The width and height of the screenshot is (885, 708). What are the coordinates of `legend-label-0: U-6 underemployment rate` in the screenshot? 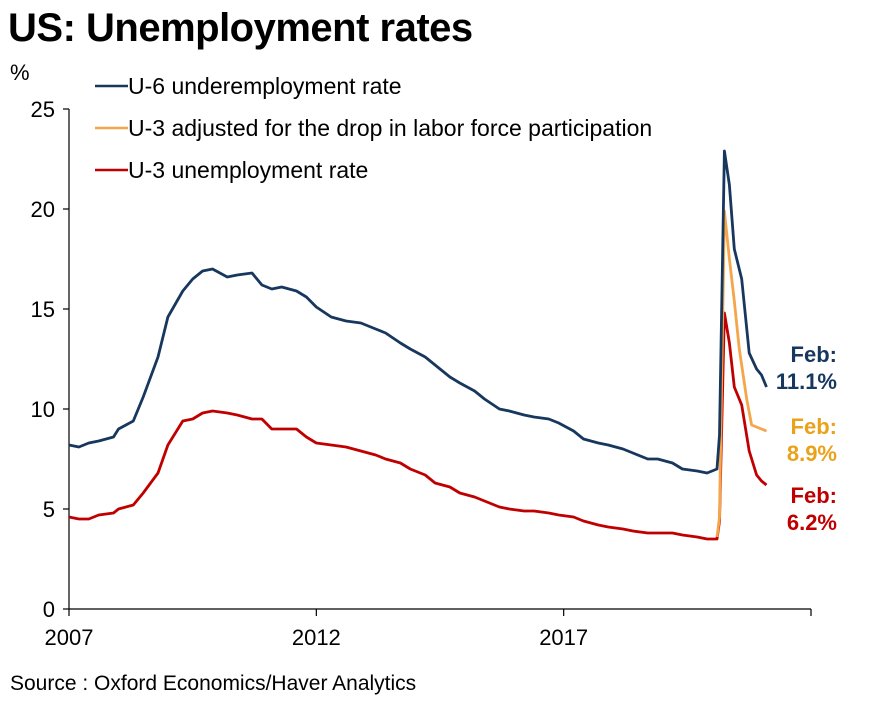 It's located at (265, 86).